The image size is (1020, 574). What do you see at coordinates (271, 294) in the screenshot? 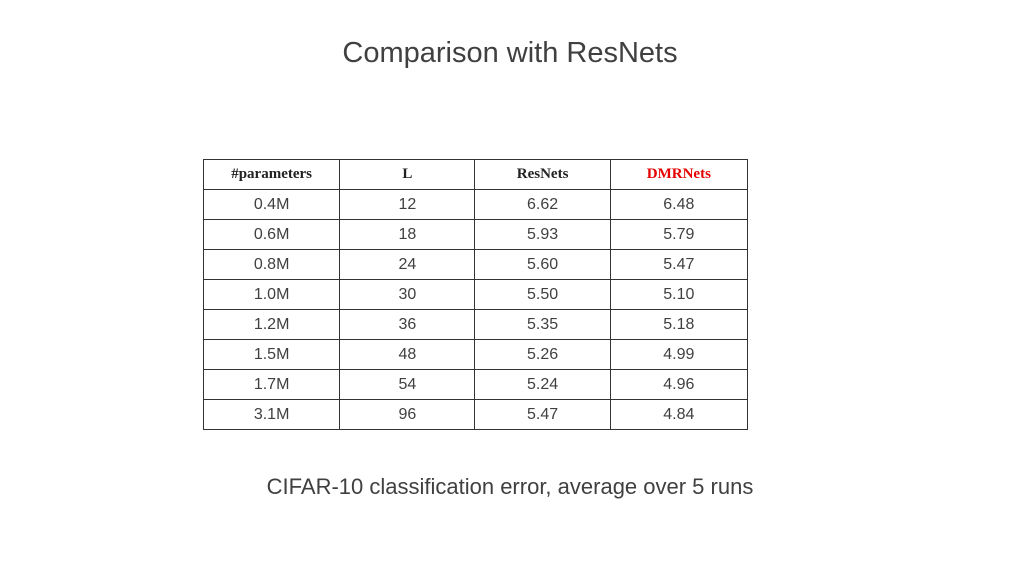
I see `cell-parameters: 1.0M` at bounding box center [271, 294].